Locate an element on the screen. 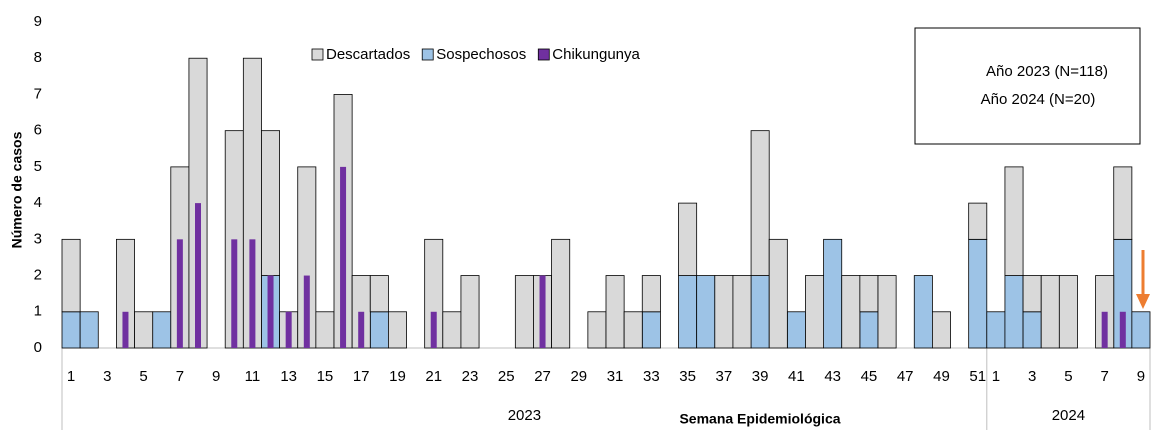 Image resolution: width=1151 pixels, height=430 pixels. y-tick-label: 9 is located at coordinates (38, 21).